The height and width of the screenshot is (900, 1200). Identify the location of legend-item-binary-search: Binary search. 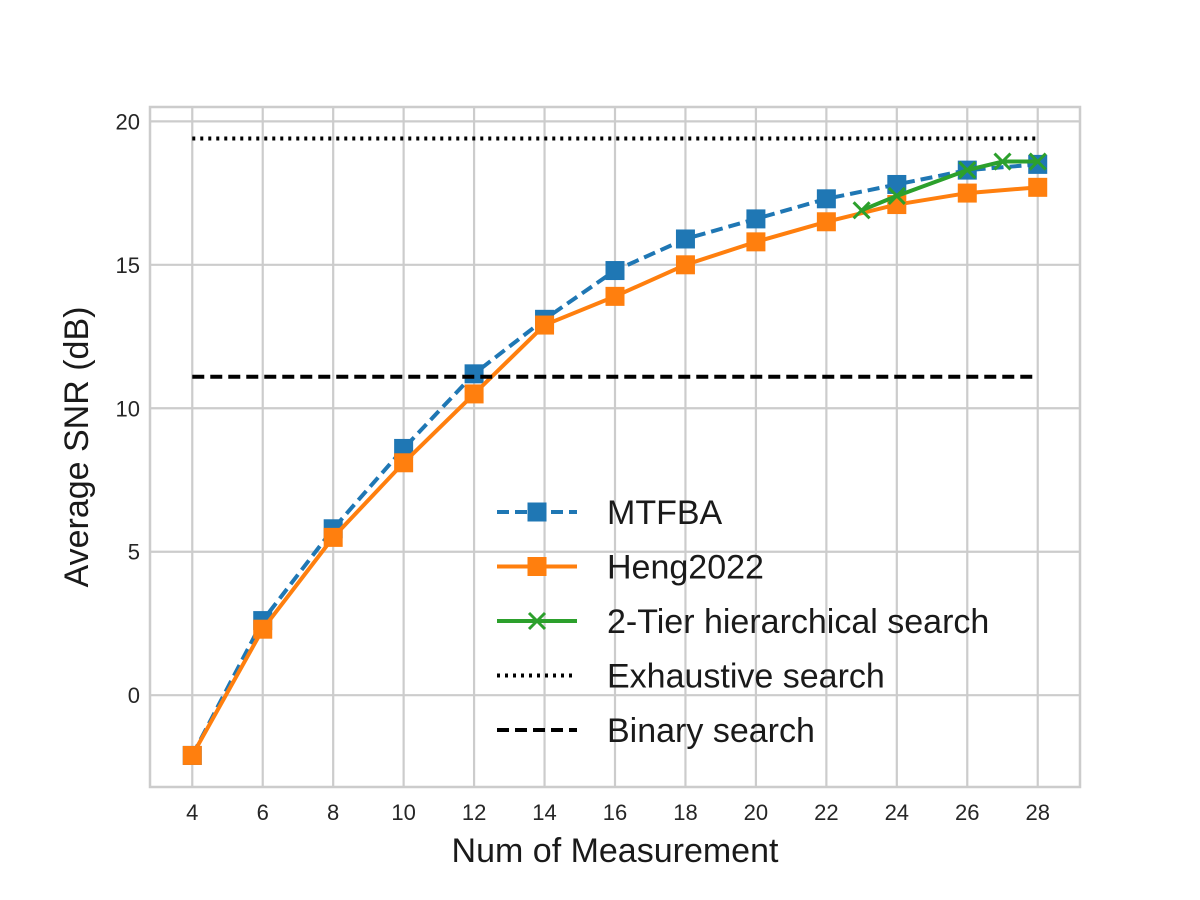
(656, 731).